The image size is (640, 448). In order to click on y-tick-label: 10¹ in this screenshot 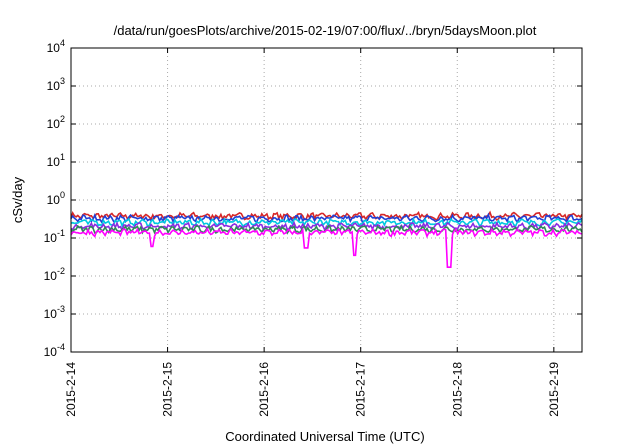, I will do `click(56, 160)`.